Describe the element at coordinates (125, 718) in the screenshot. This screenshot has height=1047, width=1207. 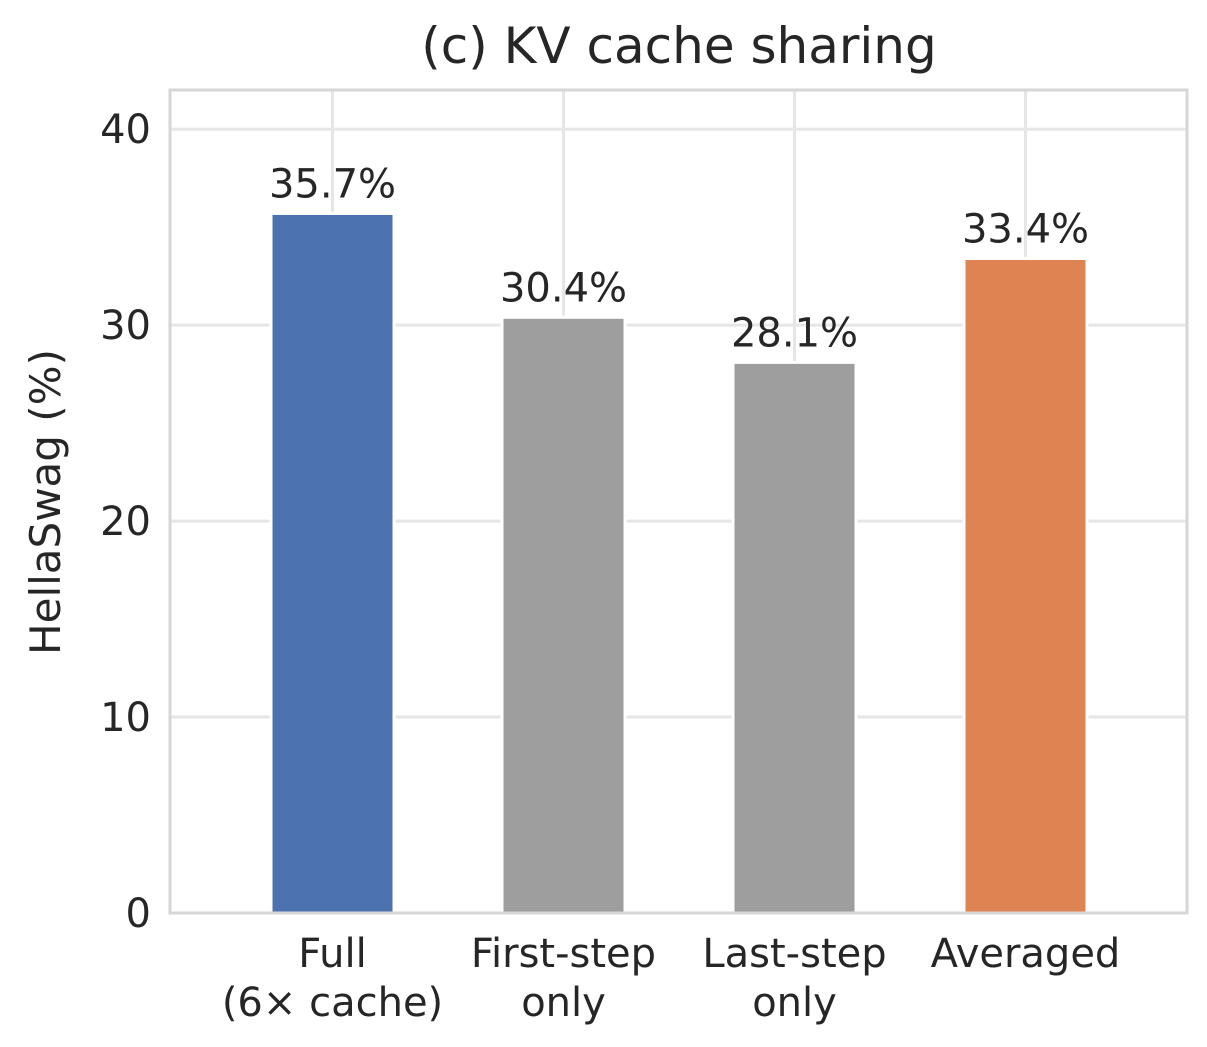
I see `y-tick-label: 10` at that location.